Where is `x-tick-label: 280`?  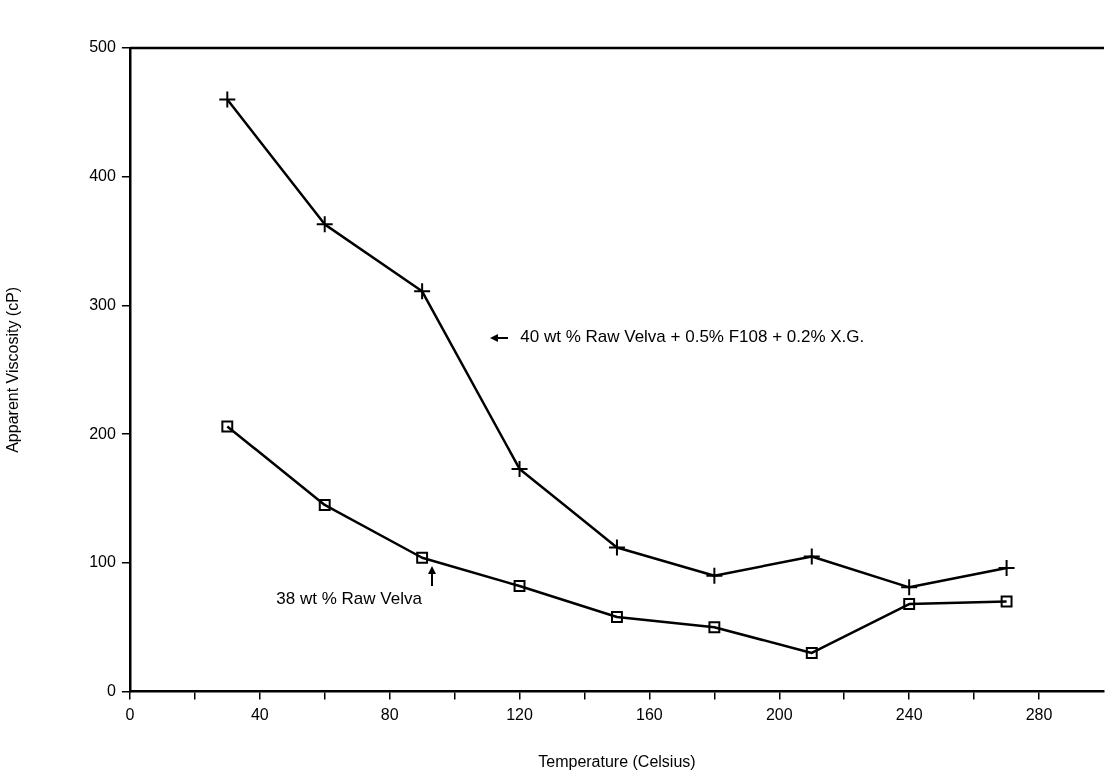 x-tick-label: 280 is located at coordinates (1039, 714).